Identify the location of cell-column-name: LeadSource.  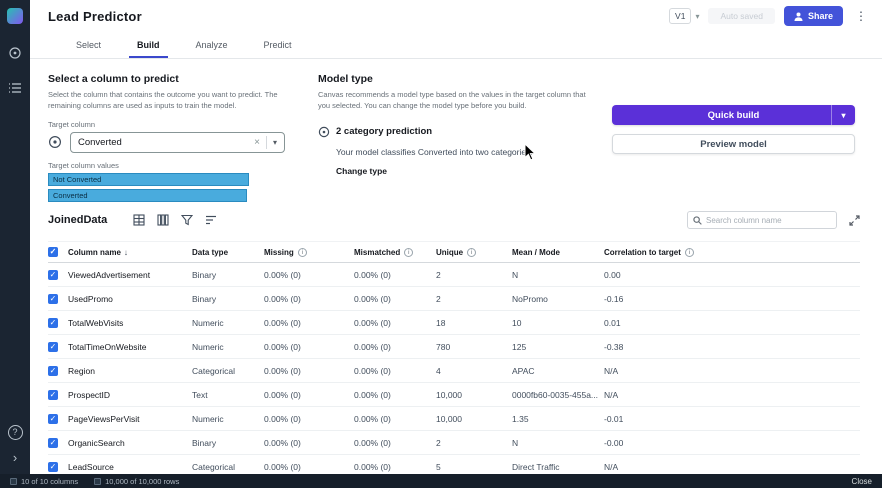
(91, 466).